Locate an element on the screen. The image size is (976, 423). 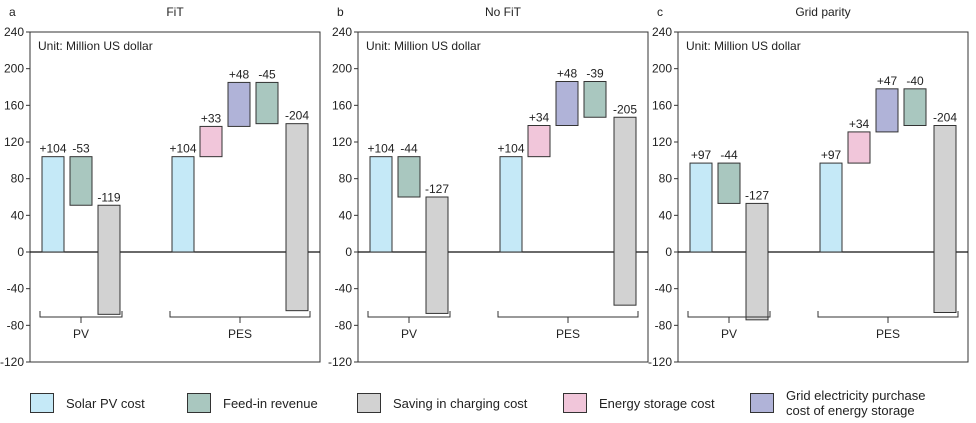
bar-value-label: -45 is located at coordinates (267, 74).